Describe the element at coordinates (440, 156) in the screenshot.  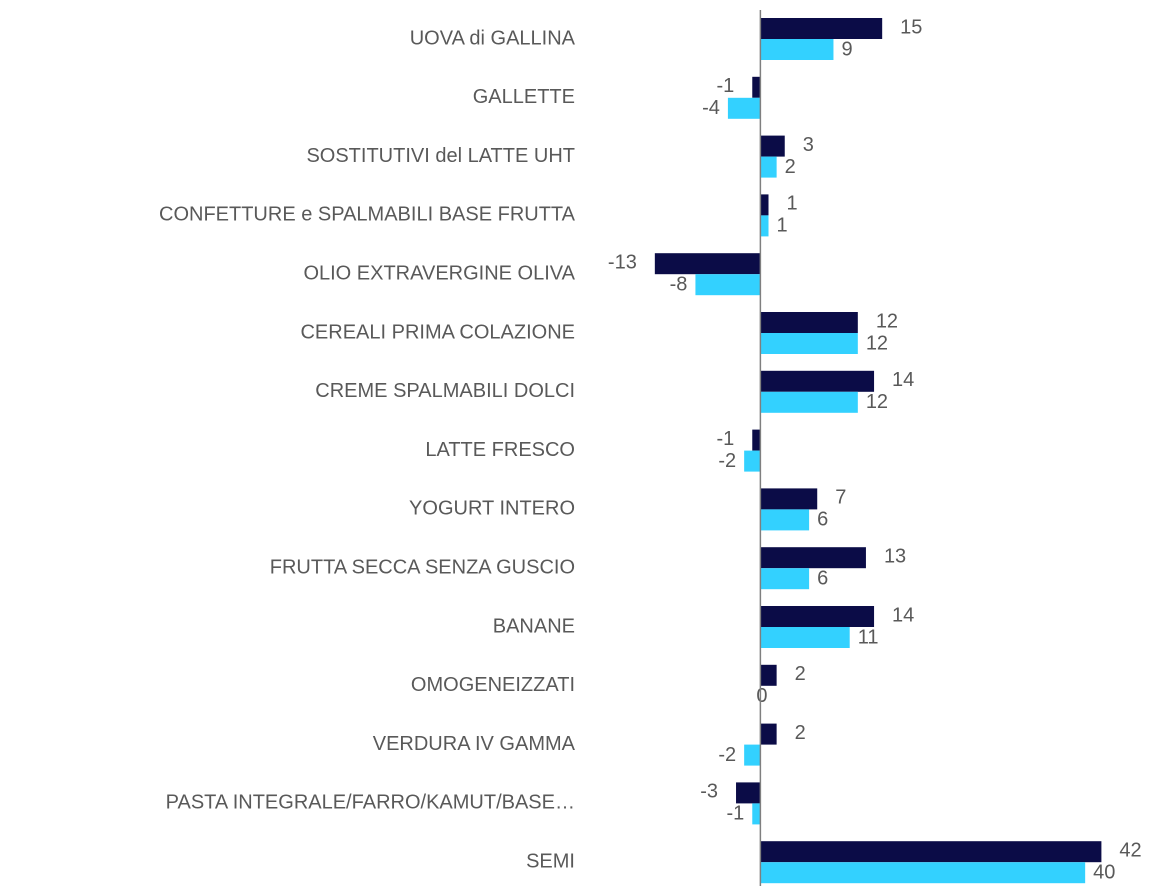
I see `category-label: SOSTITUTIVI del LATTE UHT` at that location.